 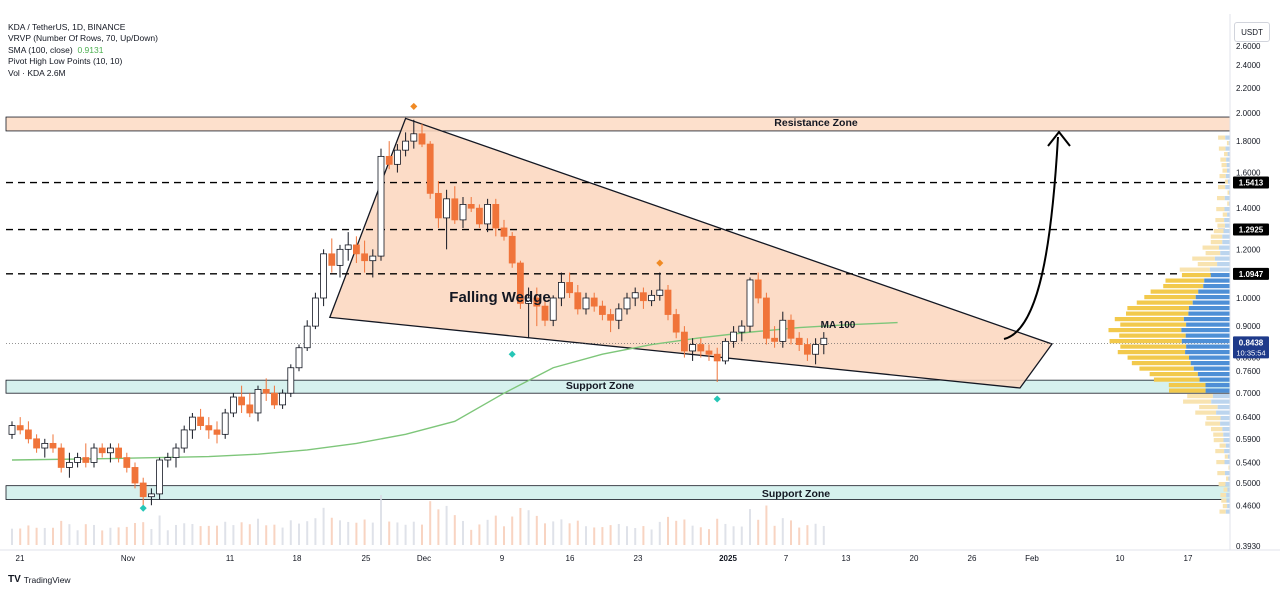 What do you see at coordinates (1251, 342) in the screenshot?
I see `last-price-label: 0.8438` at bounding box center [1251, 342].